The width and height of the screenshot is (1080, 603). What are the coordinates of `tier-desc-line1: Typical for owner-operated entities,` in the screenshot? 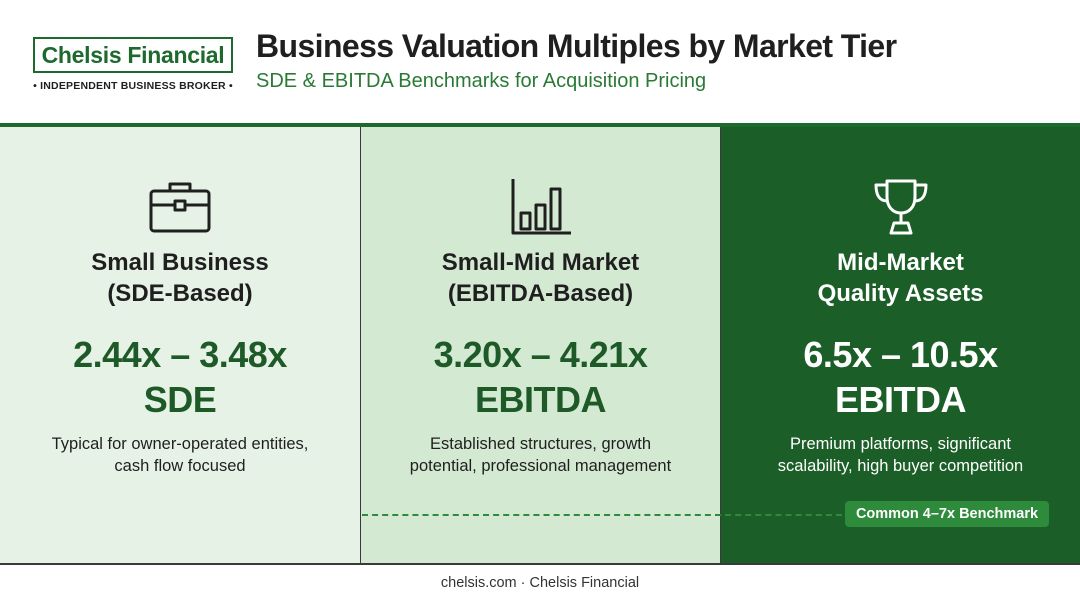 It's located at (180, 444).